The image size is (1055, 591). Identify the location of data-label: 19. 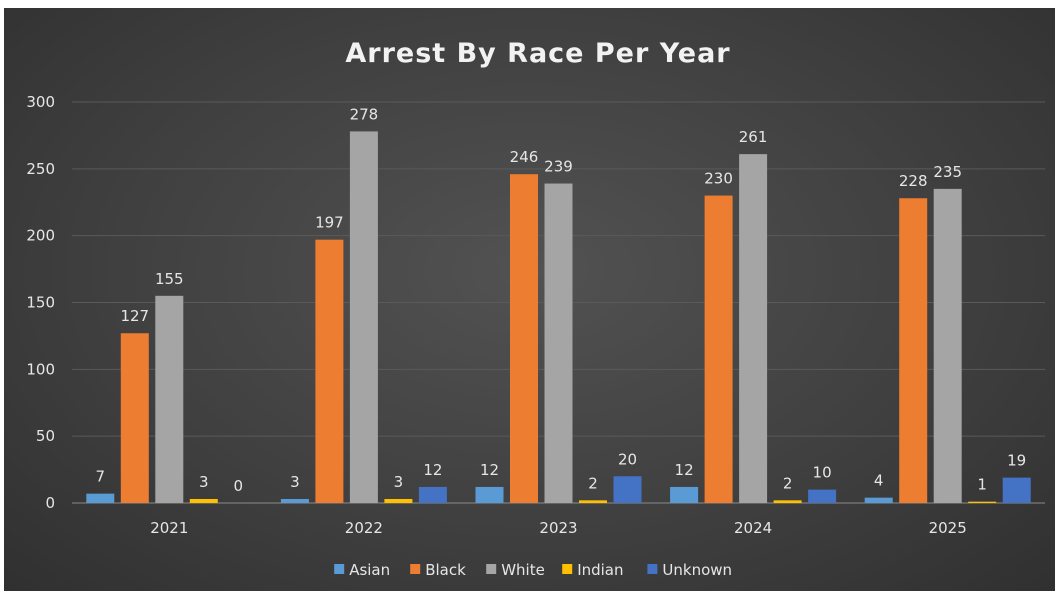
(1016, 461).